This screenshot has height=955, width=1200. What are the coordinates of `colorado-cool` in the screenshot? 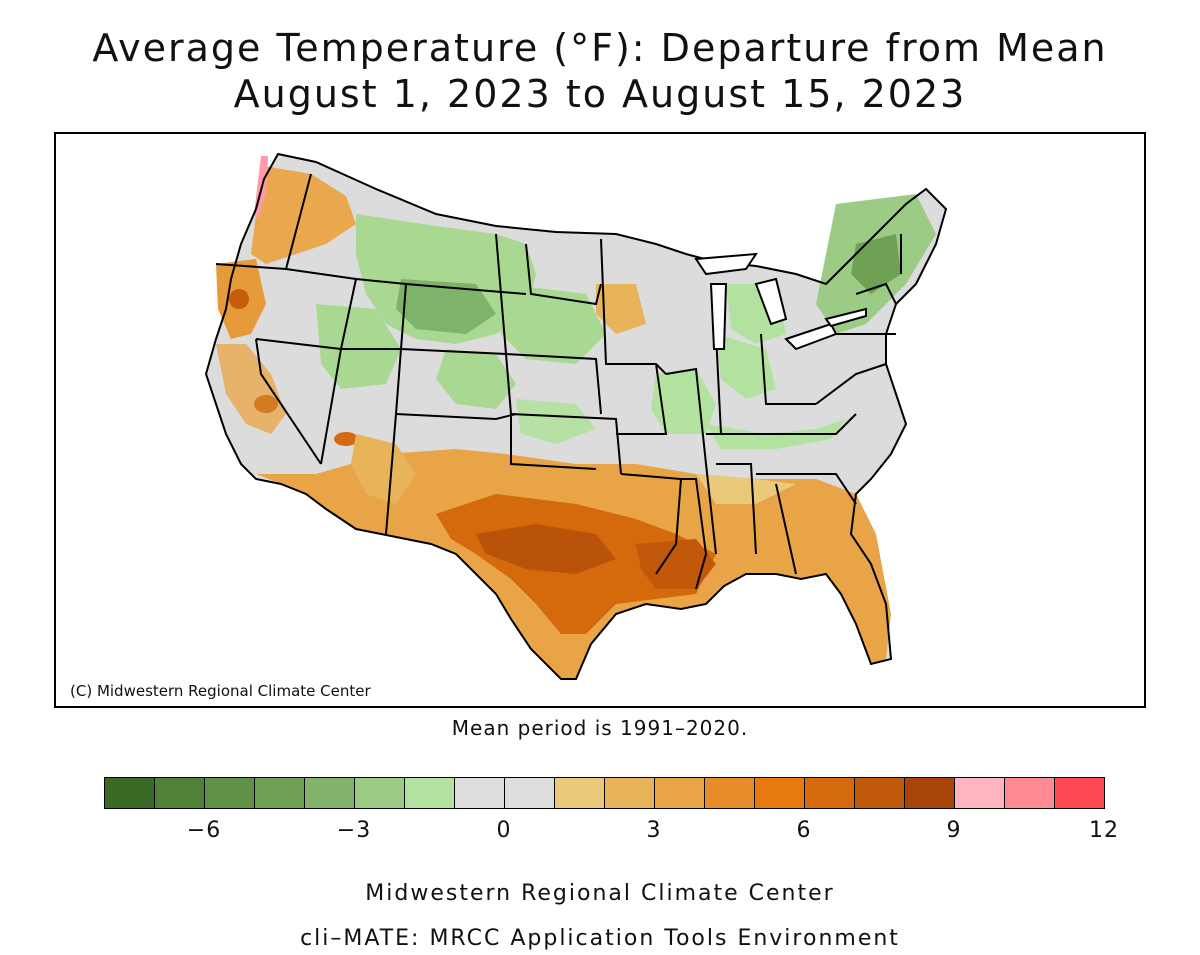 It's located at (476, 379).